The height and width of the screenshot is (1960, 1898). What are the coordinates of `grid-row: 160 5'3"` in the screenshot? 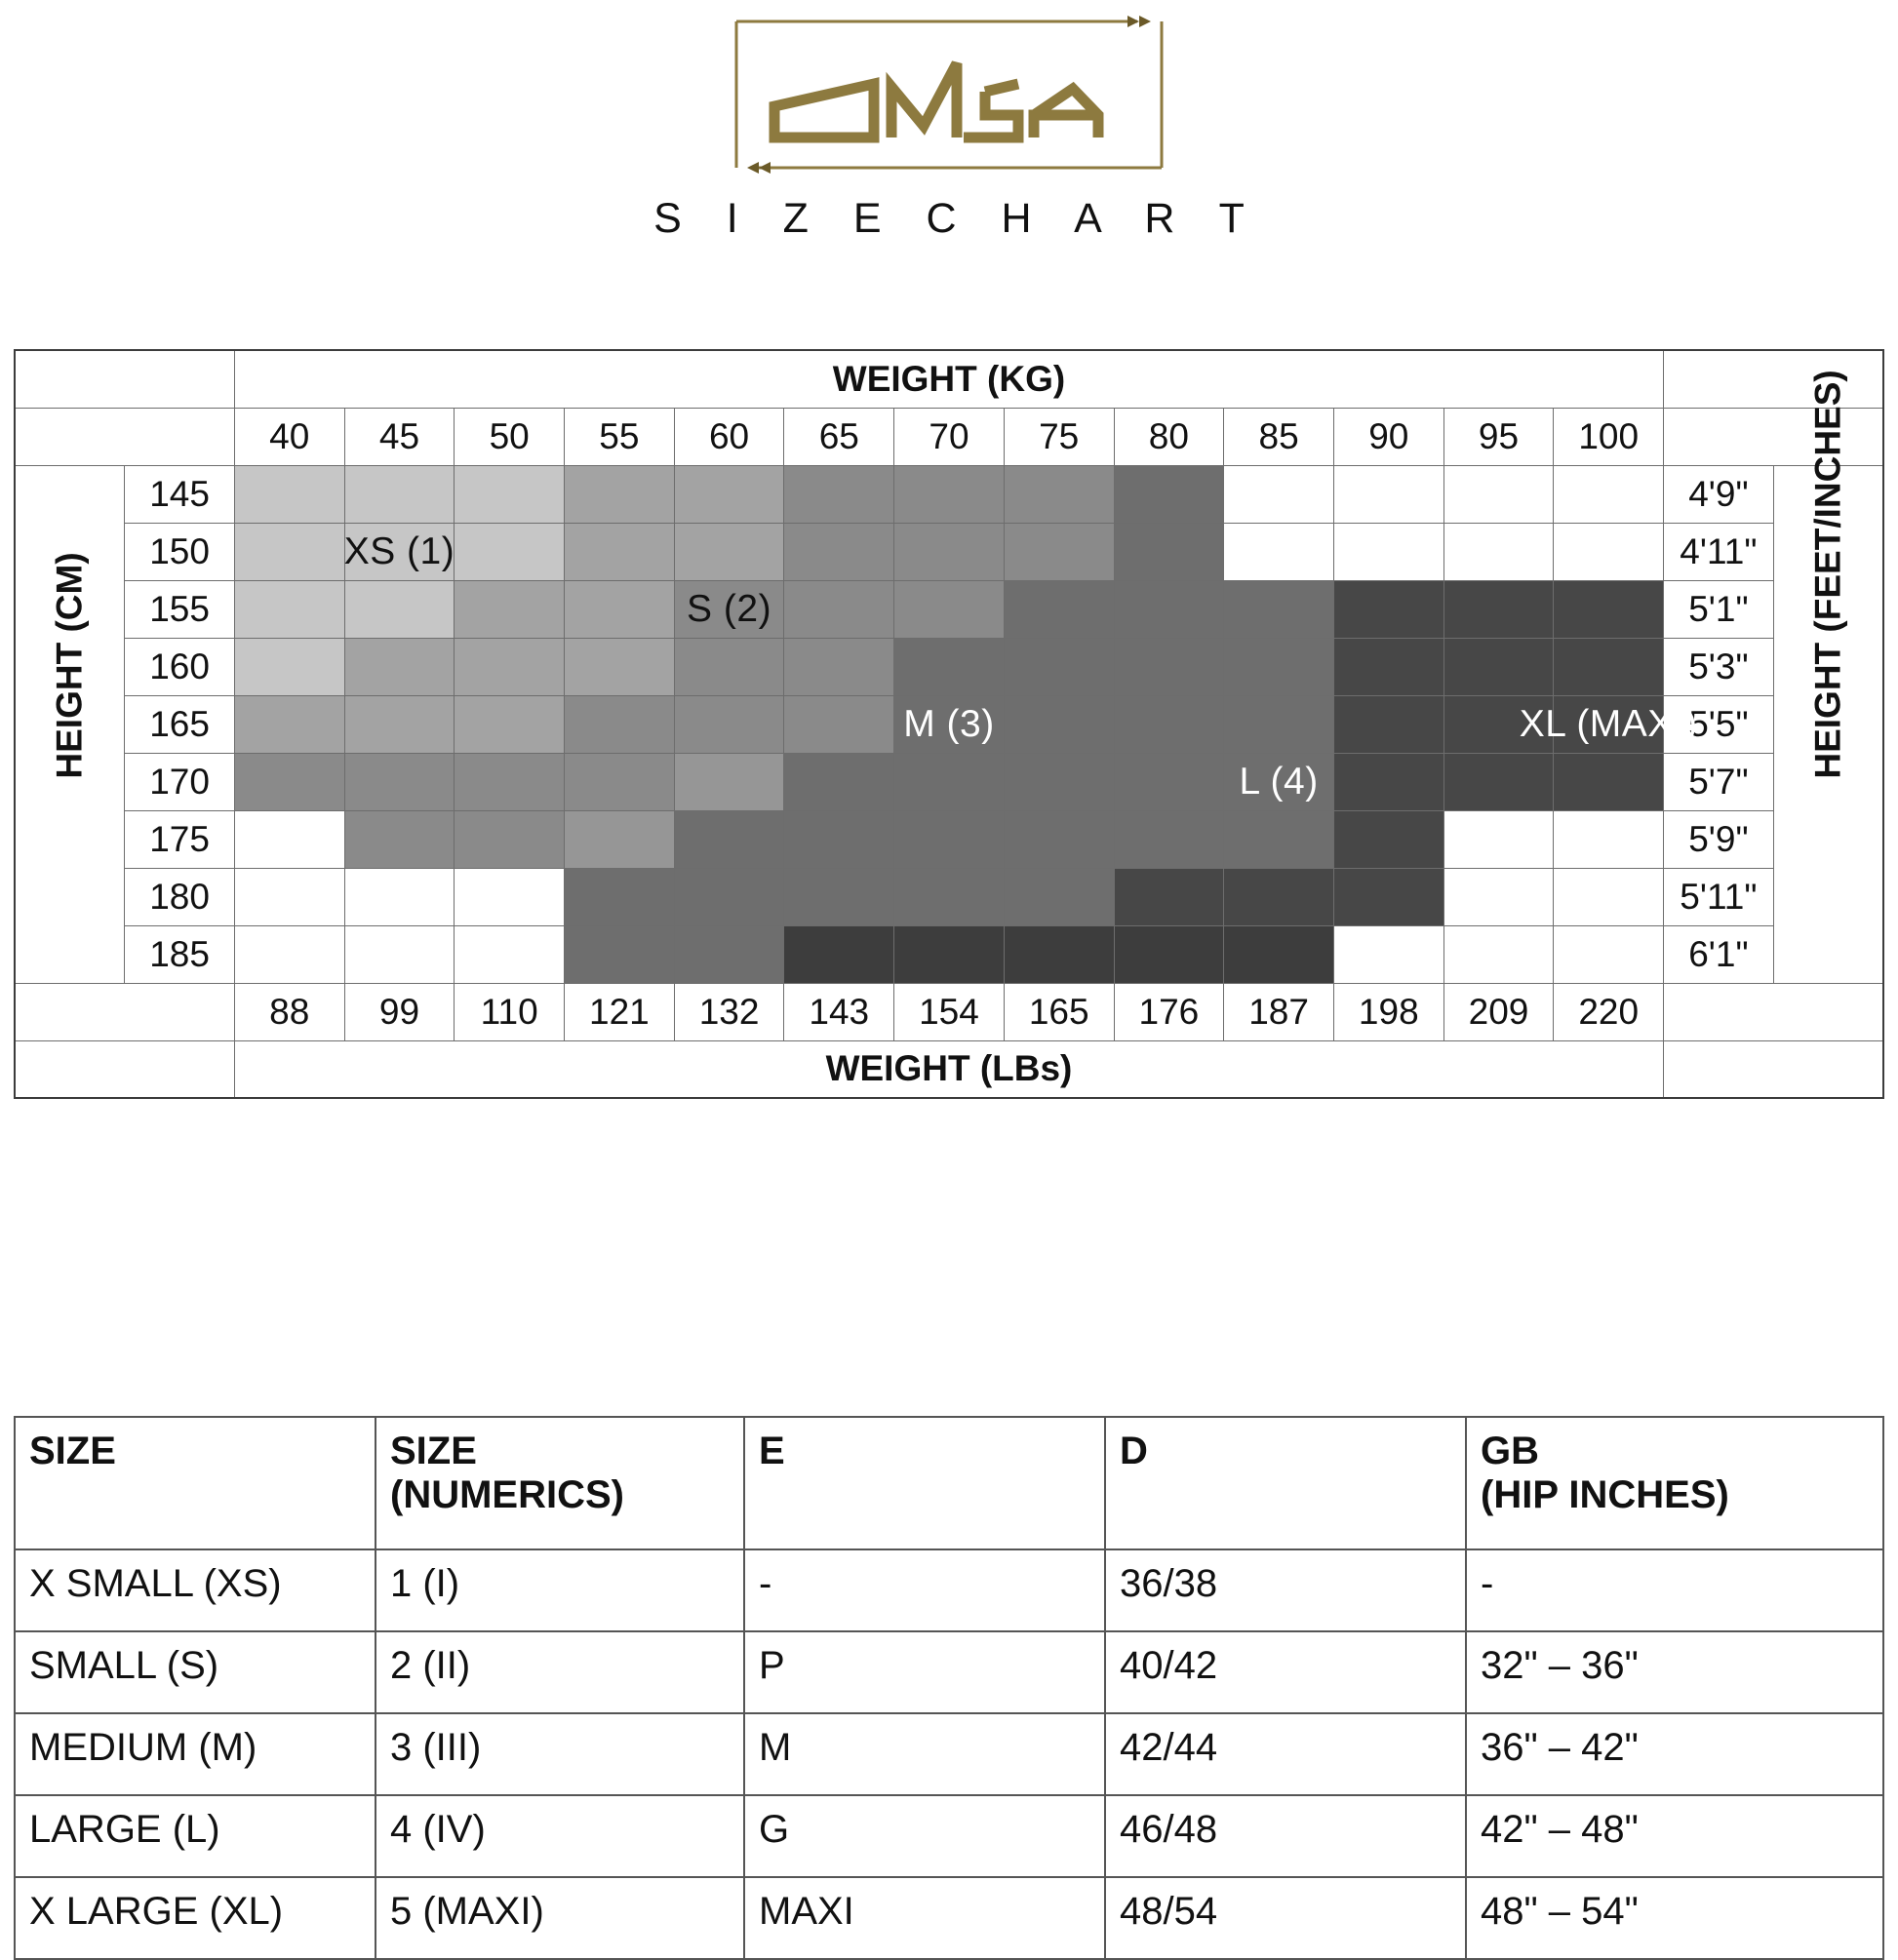 It's located at (949, 666).